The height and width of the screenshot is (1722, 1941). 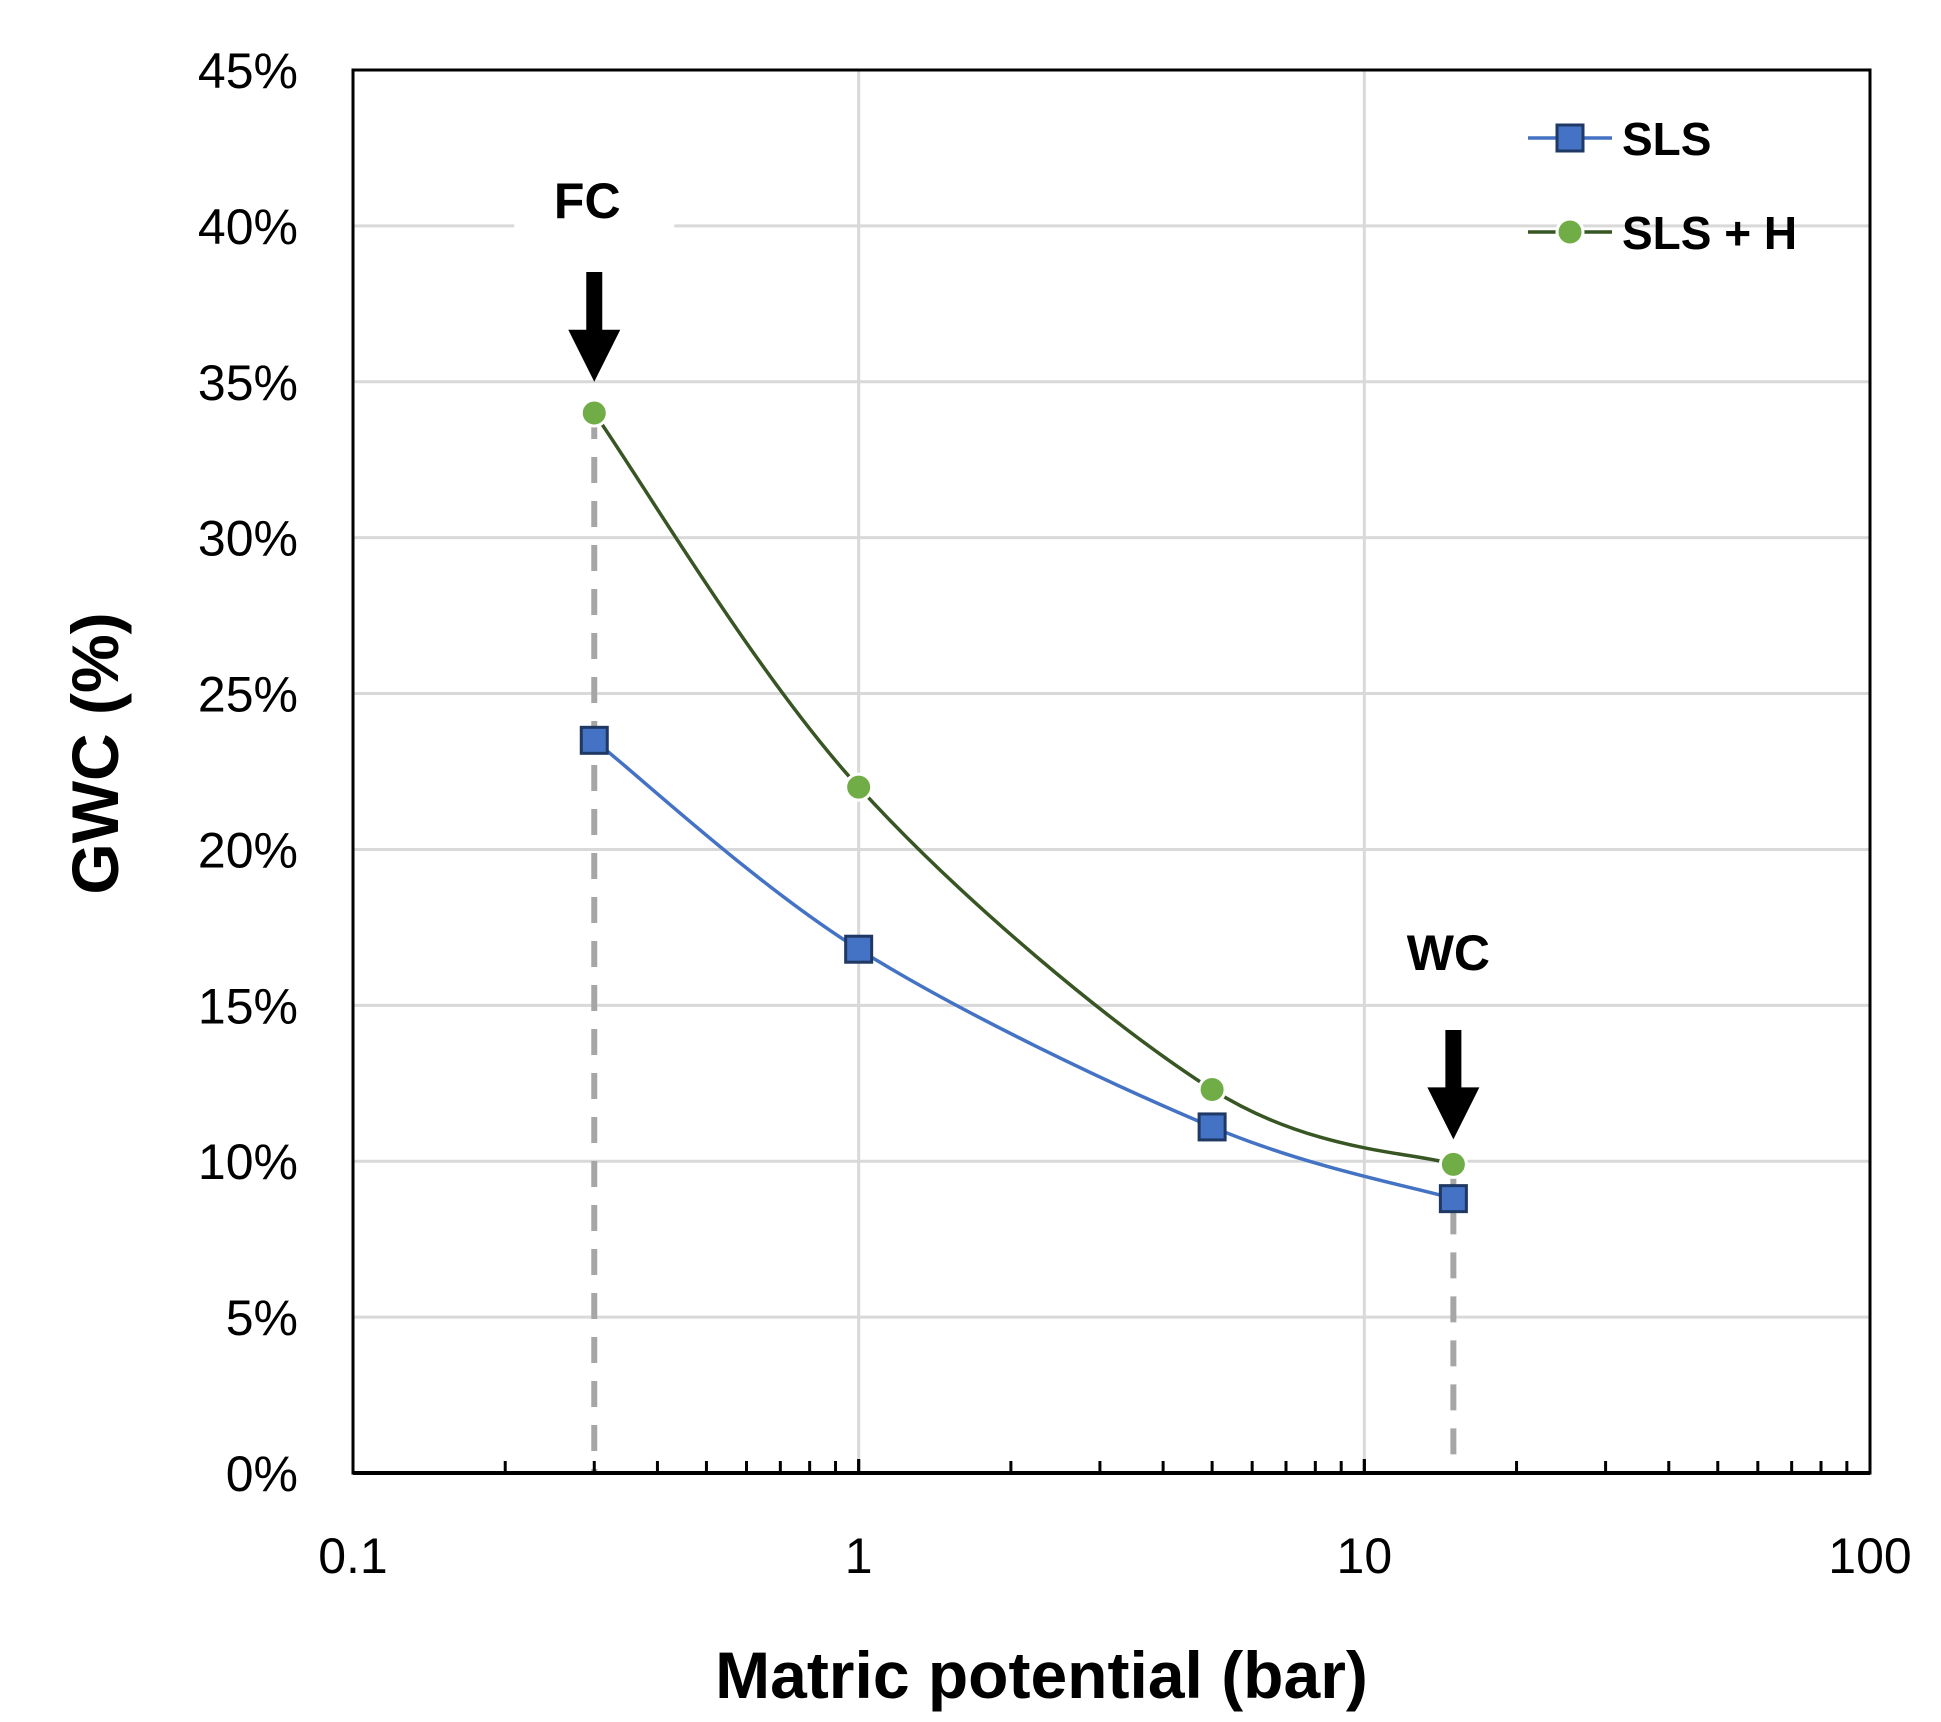 I want to click on y-tick-label: 5%, so click(x=262, y=1318).